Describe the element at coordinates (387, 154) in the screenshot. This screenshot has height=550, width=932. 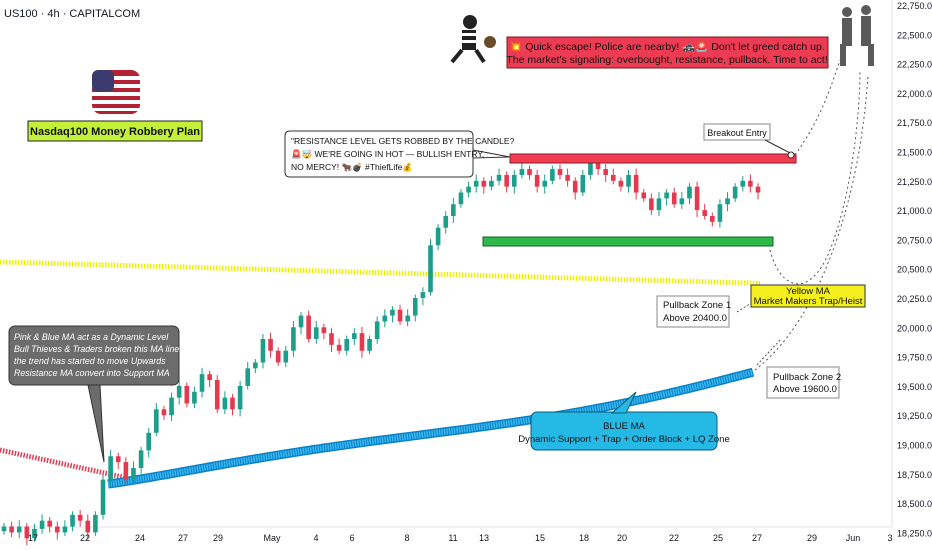
I see `speech-line-2: 🚨🤯 WE'RE GOING IN HOT — BULLISH ENTRY,` at that location.